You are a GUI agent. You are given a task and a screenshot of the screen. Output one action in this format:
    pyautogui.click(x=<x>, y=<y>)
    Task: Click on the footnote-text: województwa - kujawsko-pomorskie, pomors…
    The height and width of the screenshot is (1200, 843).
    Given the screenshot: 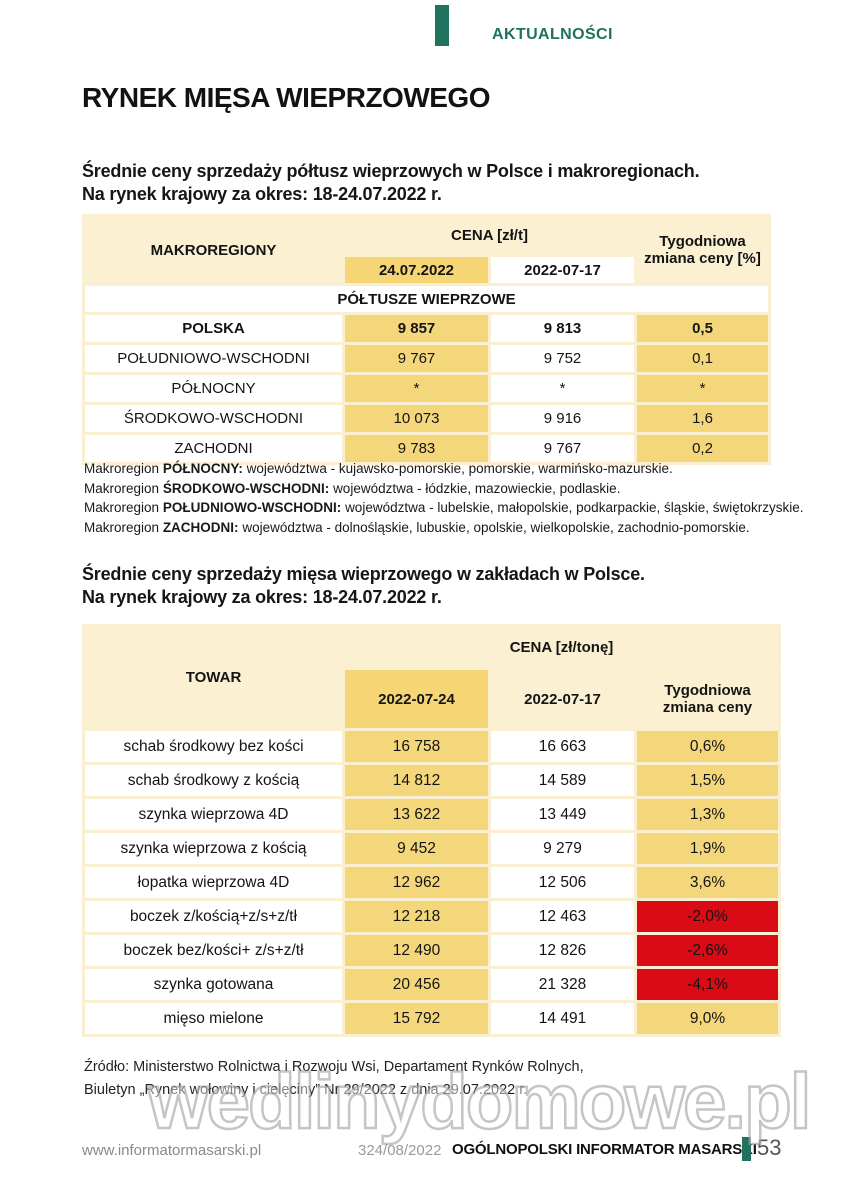 What is the action you would take?
    pyautogui.click(x=459, y=468)
    